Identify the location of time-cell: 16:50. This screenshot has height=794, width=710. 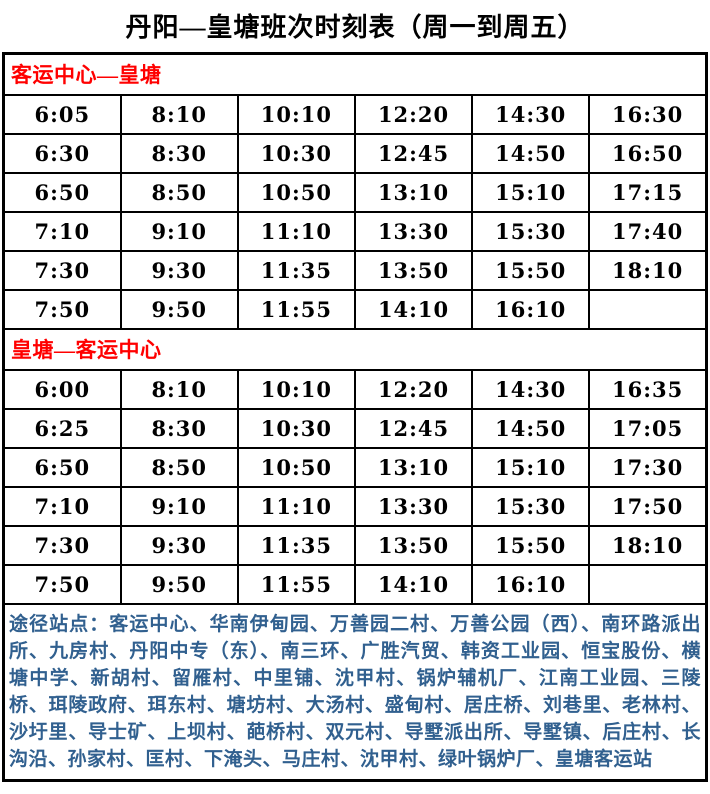
(648, 153).